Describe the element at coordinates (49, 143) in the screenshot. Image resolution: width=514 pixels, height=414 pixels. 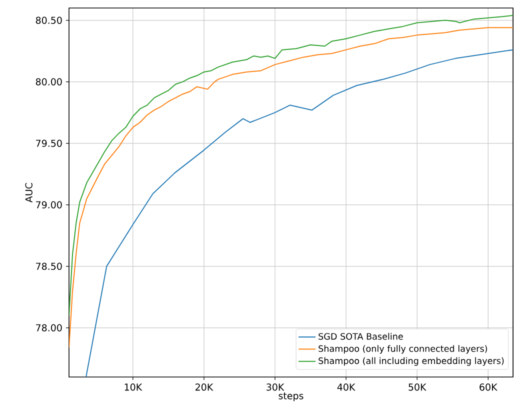
I see `y-tick-label: 79.50` at that location.